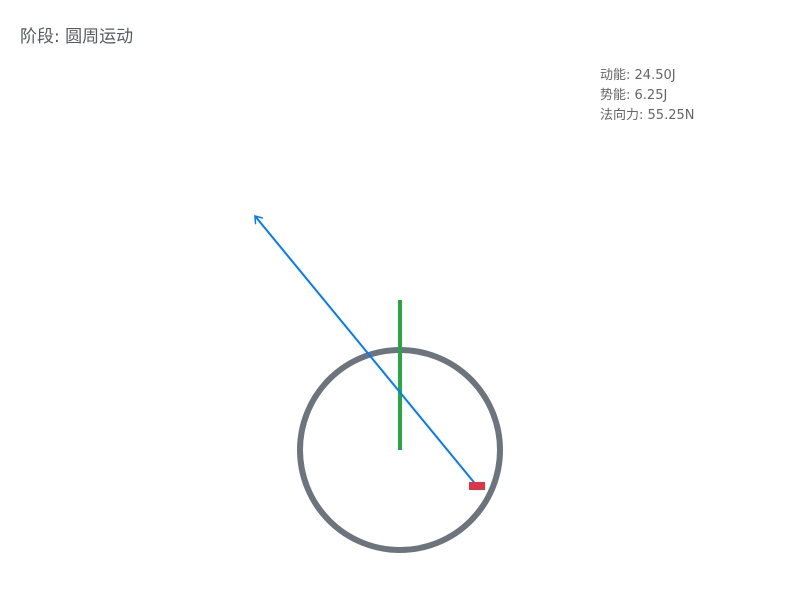 The image size is (800, 600). Describe the element at coordinates (620, 115) in the screenshot. I see `normal-force-label: 法向力` at that location.